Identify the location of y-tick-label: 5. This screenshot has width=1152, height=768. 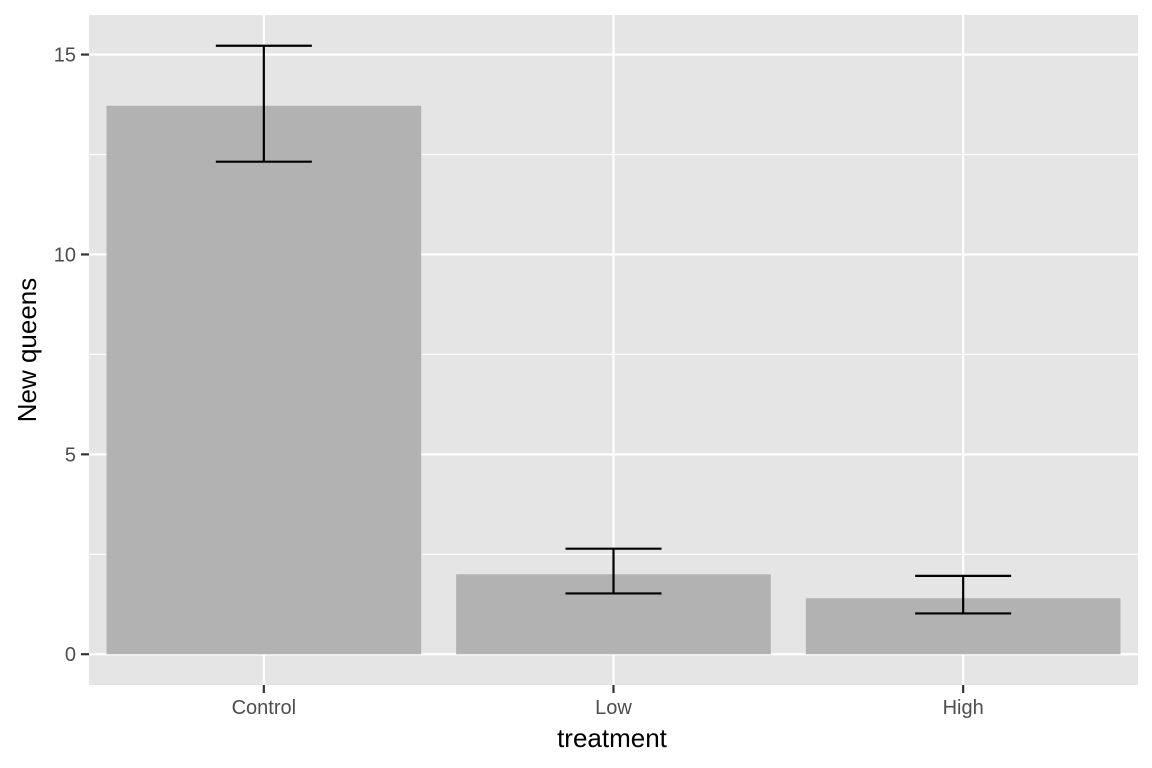
(70, 455).